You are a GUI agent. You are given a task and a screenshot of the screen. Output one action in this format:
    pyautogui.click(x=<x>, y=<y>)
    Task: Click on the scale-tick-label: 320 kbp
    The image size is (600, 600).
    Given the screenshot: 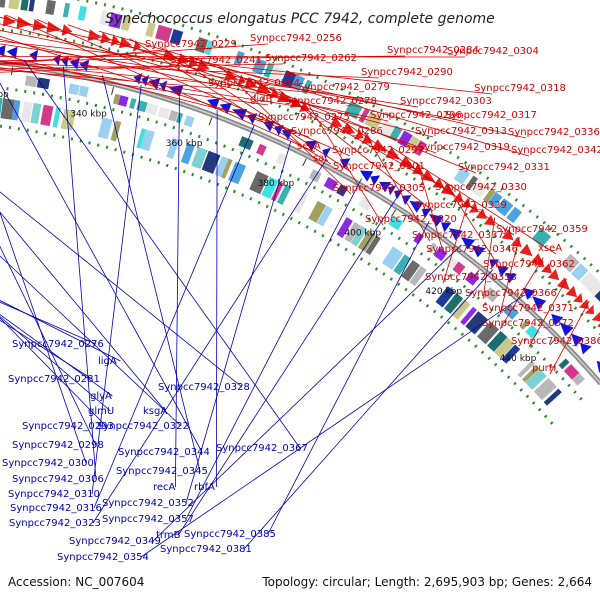 What is the action you would take?
    pyautogui.click(x=4, y=95)
    